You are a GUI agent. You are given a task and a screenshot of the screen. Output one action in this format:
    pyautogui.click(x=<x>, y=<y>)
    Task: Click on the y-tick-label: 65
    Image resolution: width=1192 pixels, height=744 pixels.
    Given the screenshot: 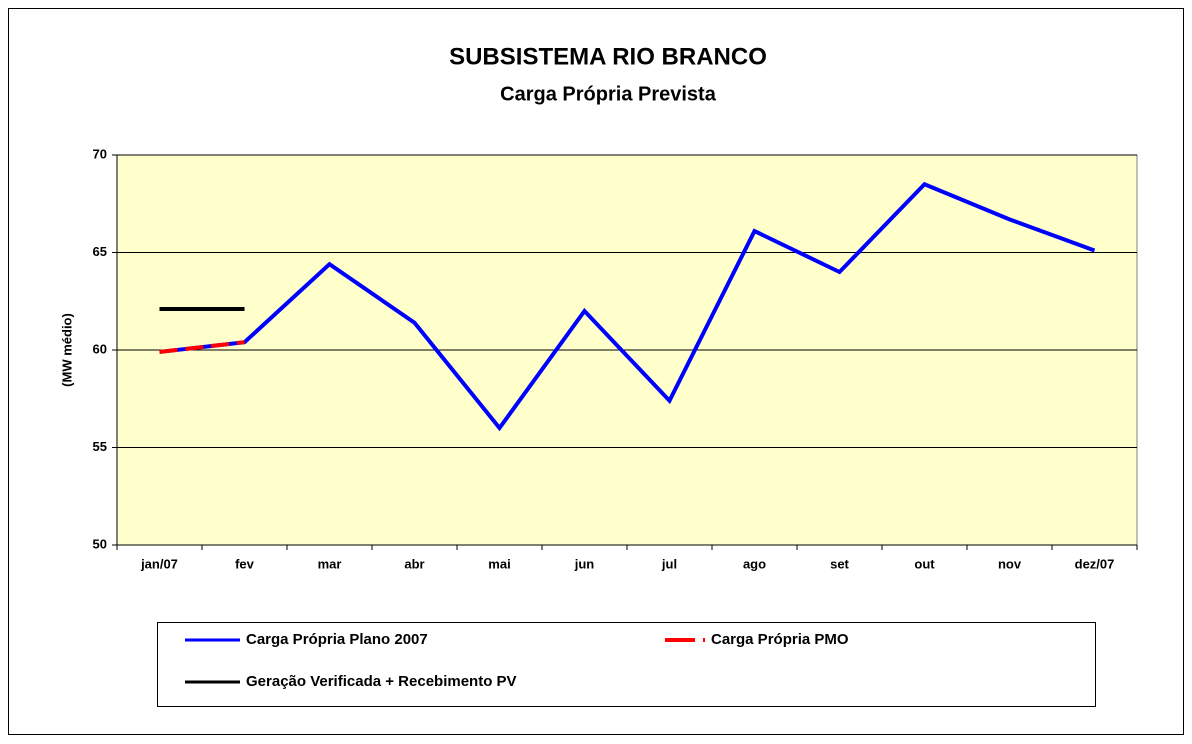 What is the action you would take?
    pyautogui.click(x=100, y=251)
    